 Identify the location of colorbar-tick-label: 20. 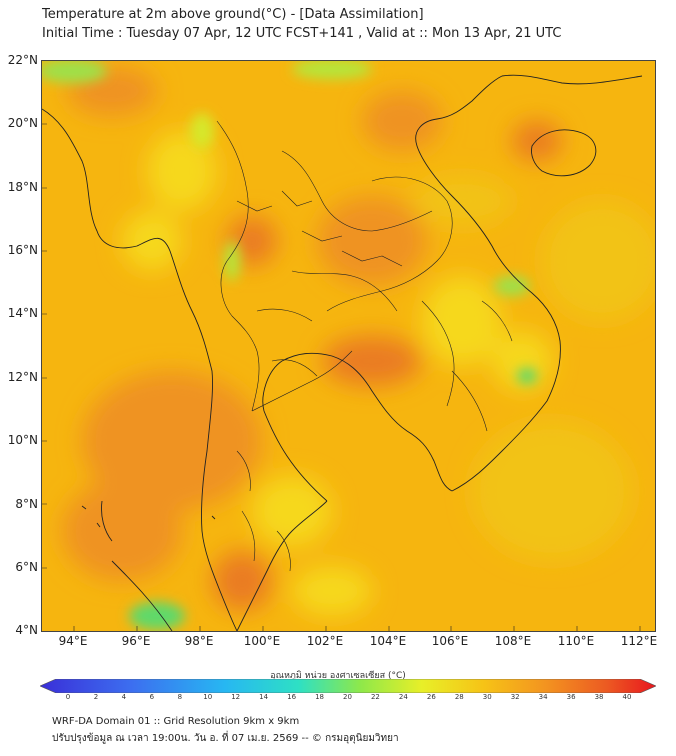
(347, 697).